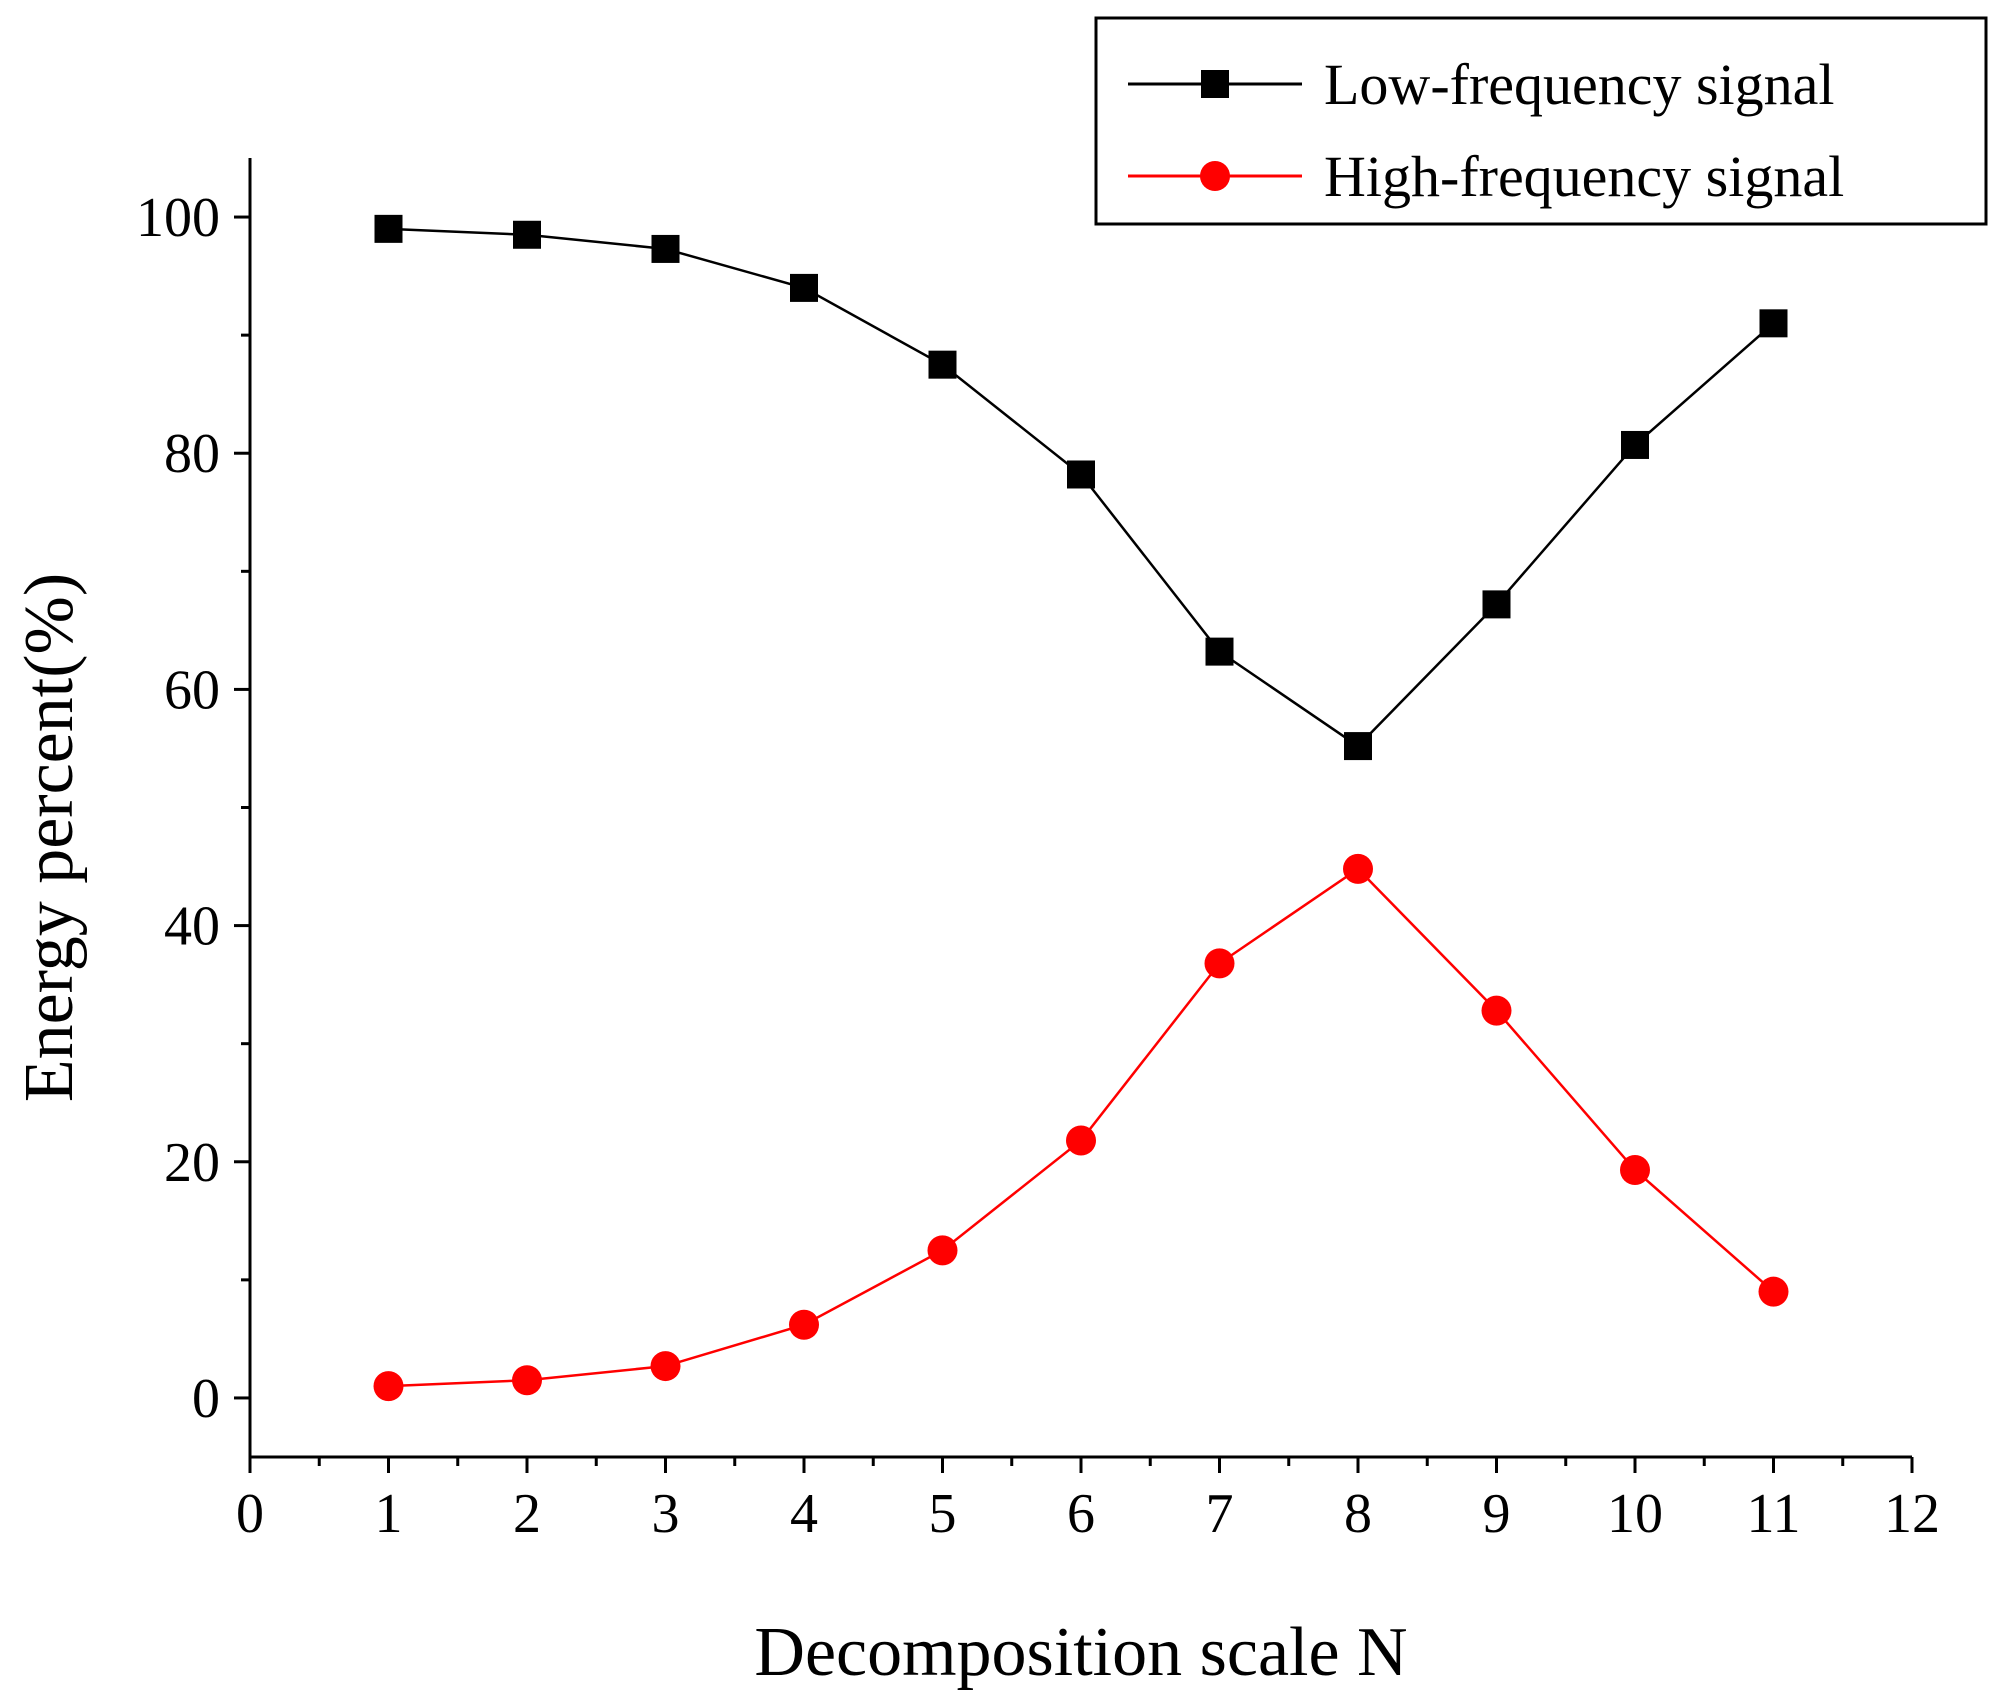  I want to click on y-tick-label: 60, so click(192, 690).